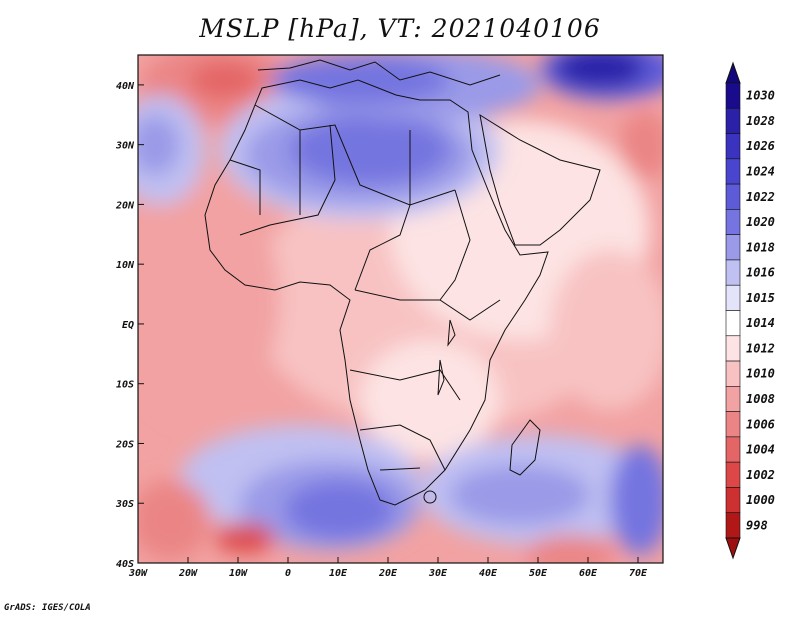  Describe the element at coordinates (125, 265) in the screenshot. I see `lat-tick-label: 10N` at that location.